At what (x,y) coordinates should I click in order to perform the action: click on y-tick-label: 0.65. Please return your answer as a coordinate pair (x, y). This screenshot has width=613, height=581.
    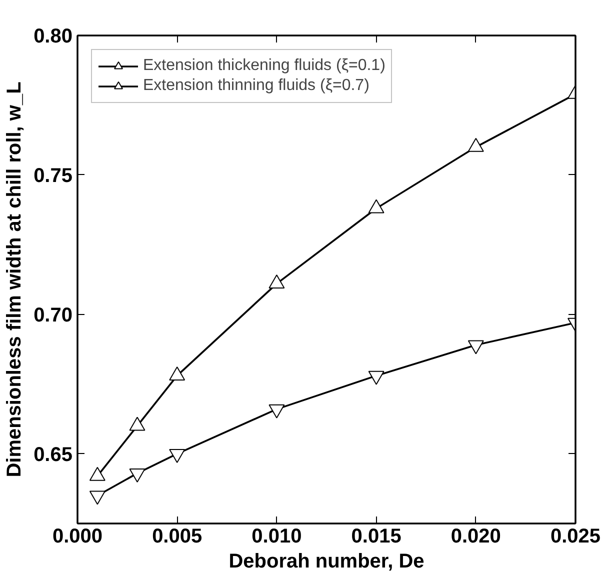
    Looking at the image, I should click on (53, 455).